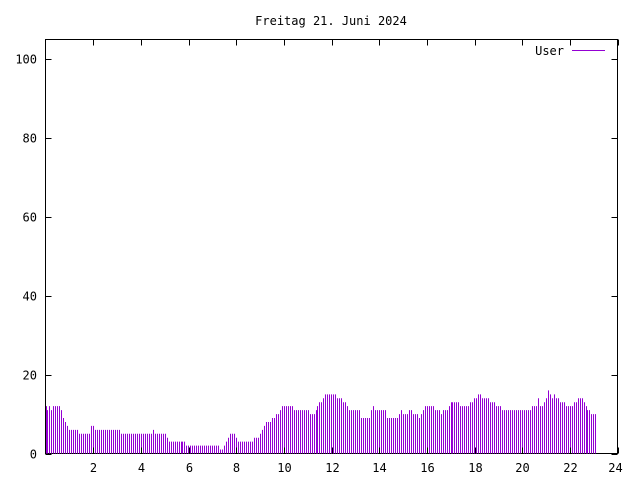 This screenshot has height=480, width=640. What do you see at coordinates (615, 468) in the screenshot?
I see `x-tick-label: 24` at bounding box center [615, 468].